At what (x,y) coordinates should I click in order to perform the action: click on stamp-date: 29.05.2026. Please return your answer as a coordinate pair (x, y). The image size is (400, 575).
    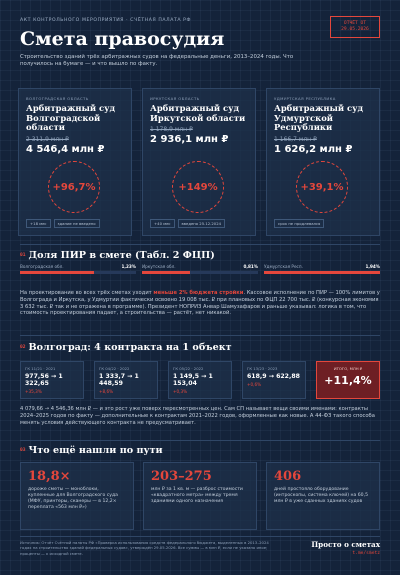
    Looking at the image, I should click on (355, 29).